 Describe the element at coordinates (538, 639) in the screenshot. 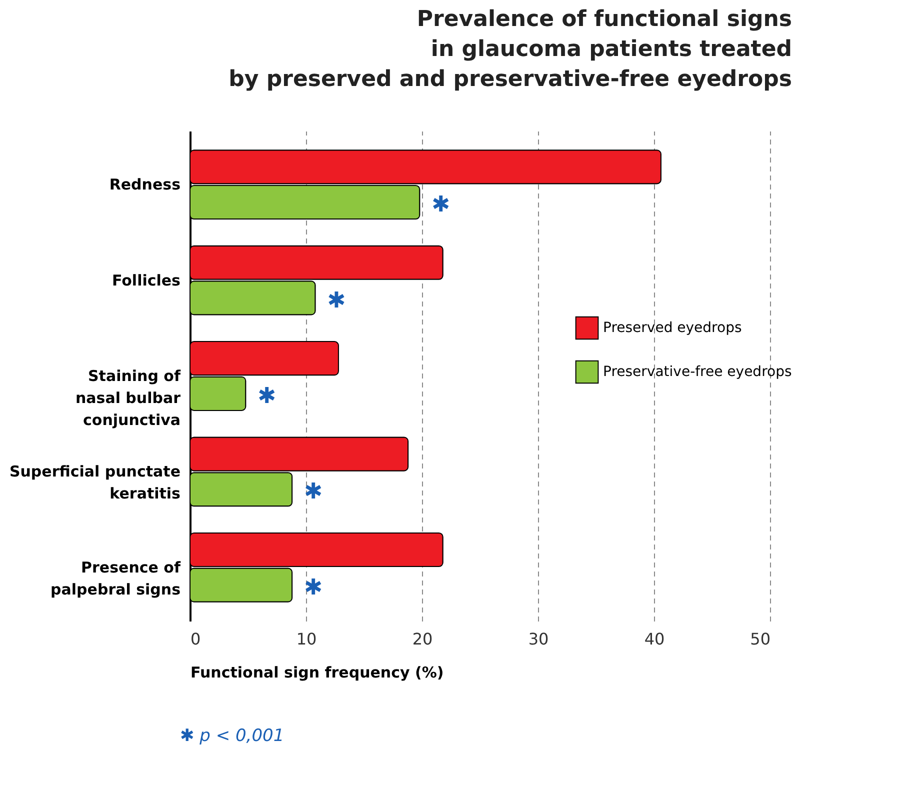

I see `x-tick-label: 30` at that location.